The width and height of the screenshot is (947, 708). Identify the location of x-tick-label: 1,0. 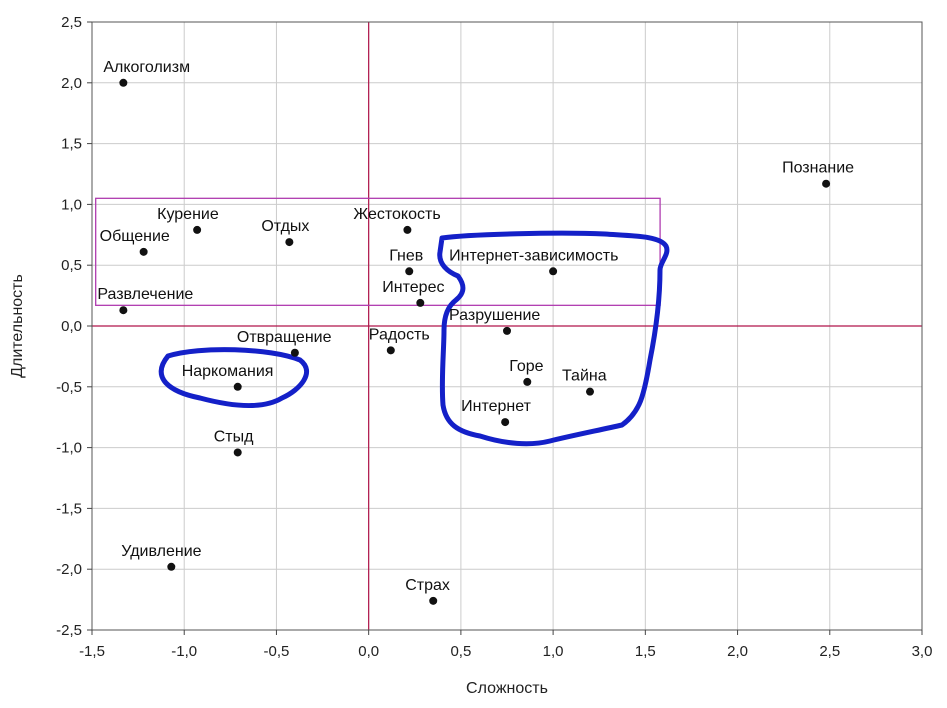
(553, 651).